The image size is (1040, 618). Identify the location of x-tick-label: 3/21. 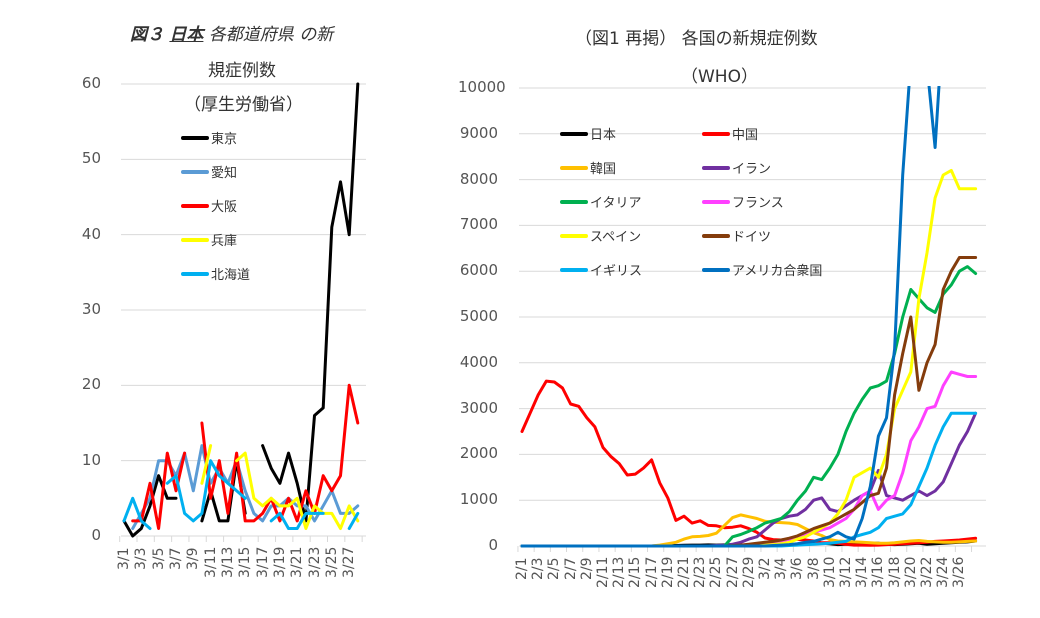
(297, 562).